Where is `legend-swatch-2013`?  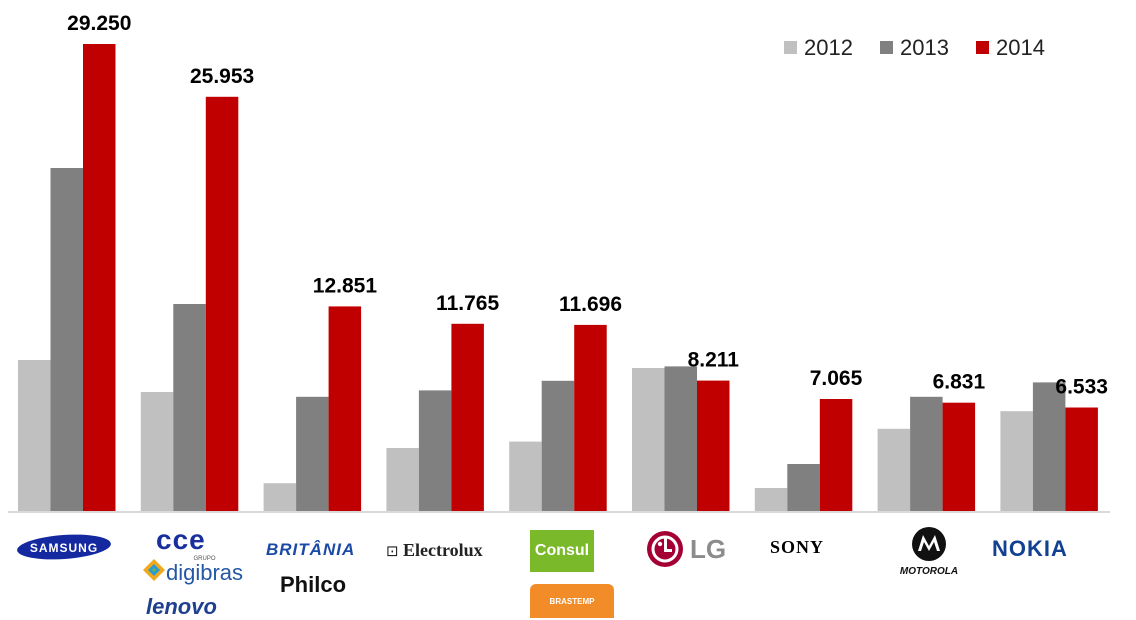
legend-swatch-2013 is located at coordinates (886, 47).